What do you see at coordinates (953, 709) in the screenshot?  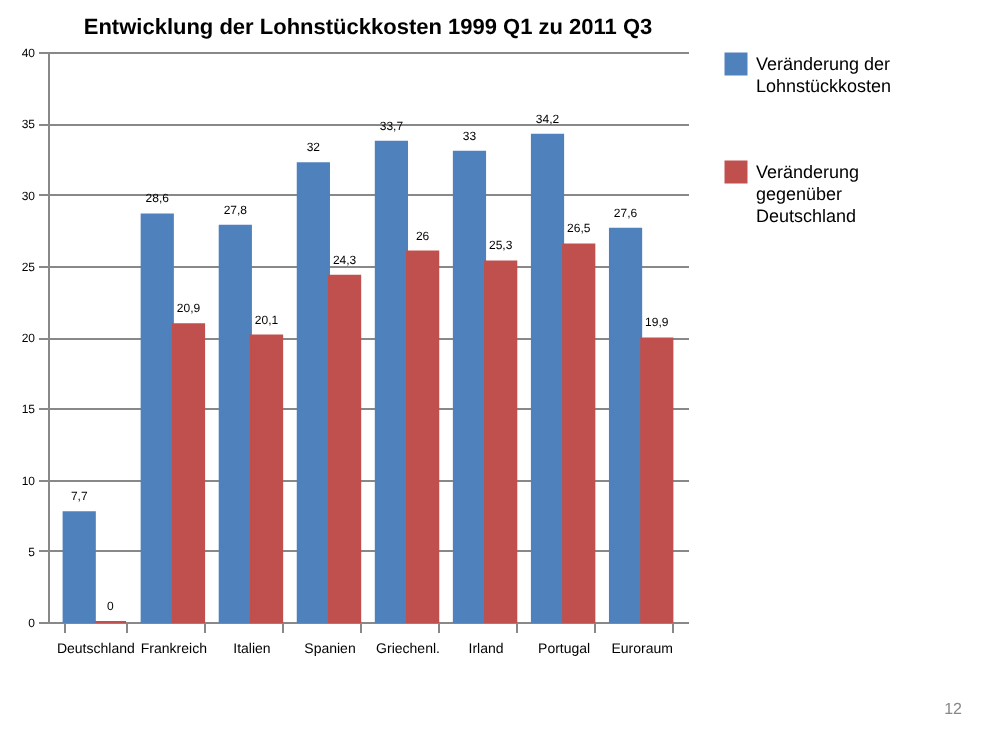 I see `text: 12` at bounding box center [953, 709].